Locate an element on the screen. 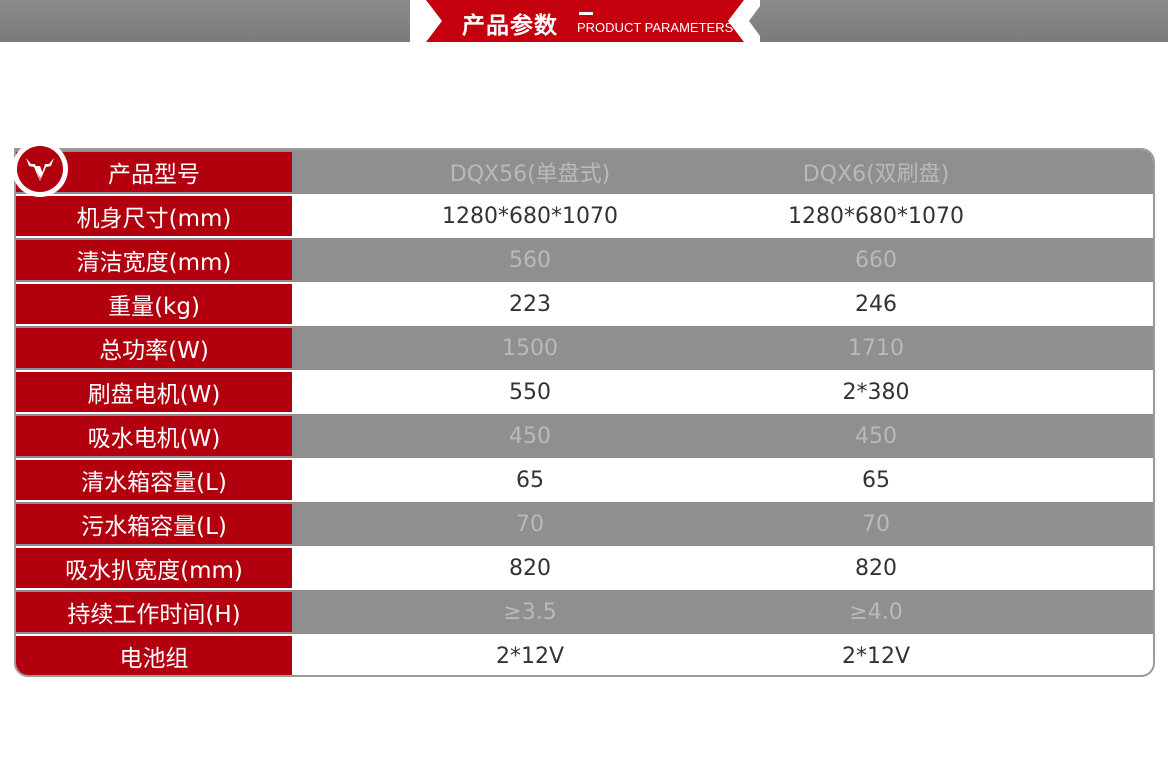  value-model-1: 2*12V is located at coordinates (530, 656).